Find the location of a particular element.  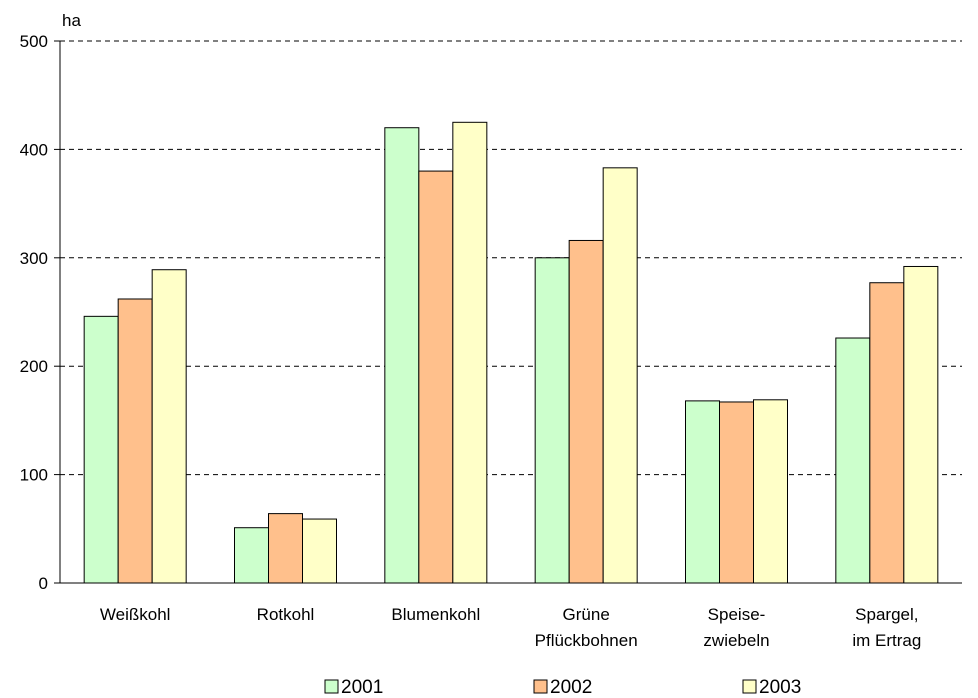

legend-label-2001: 2001 is located at coordinates (362, 687).